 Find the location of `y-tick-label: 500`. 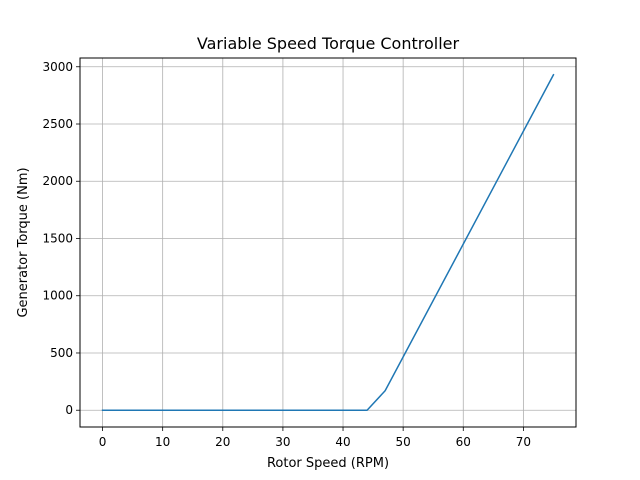

y-tick-label: 500 is located at coordinates (61, 353).